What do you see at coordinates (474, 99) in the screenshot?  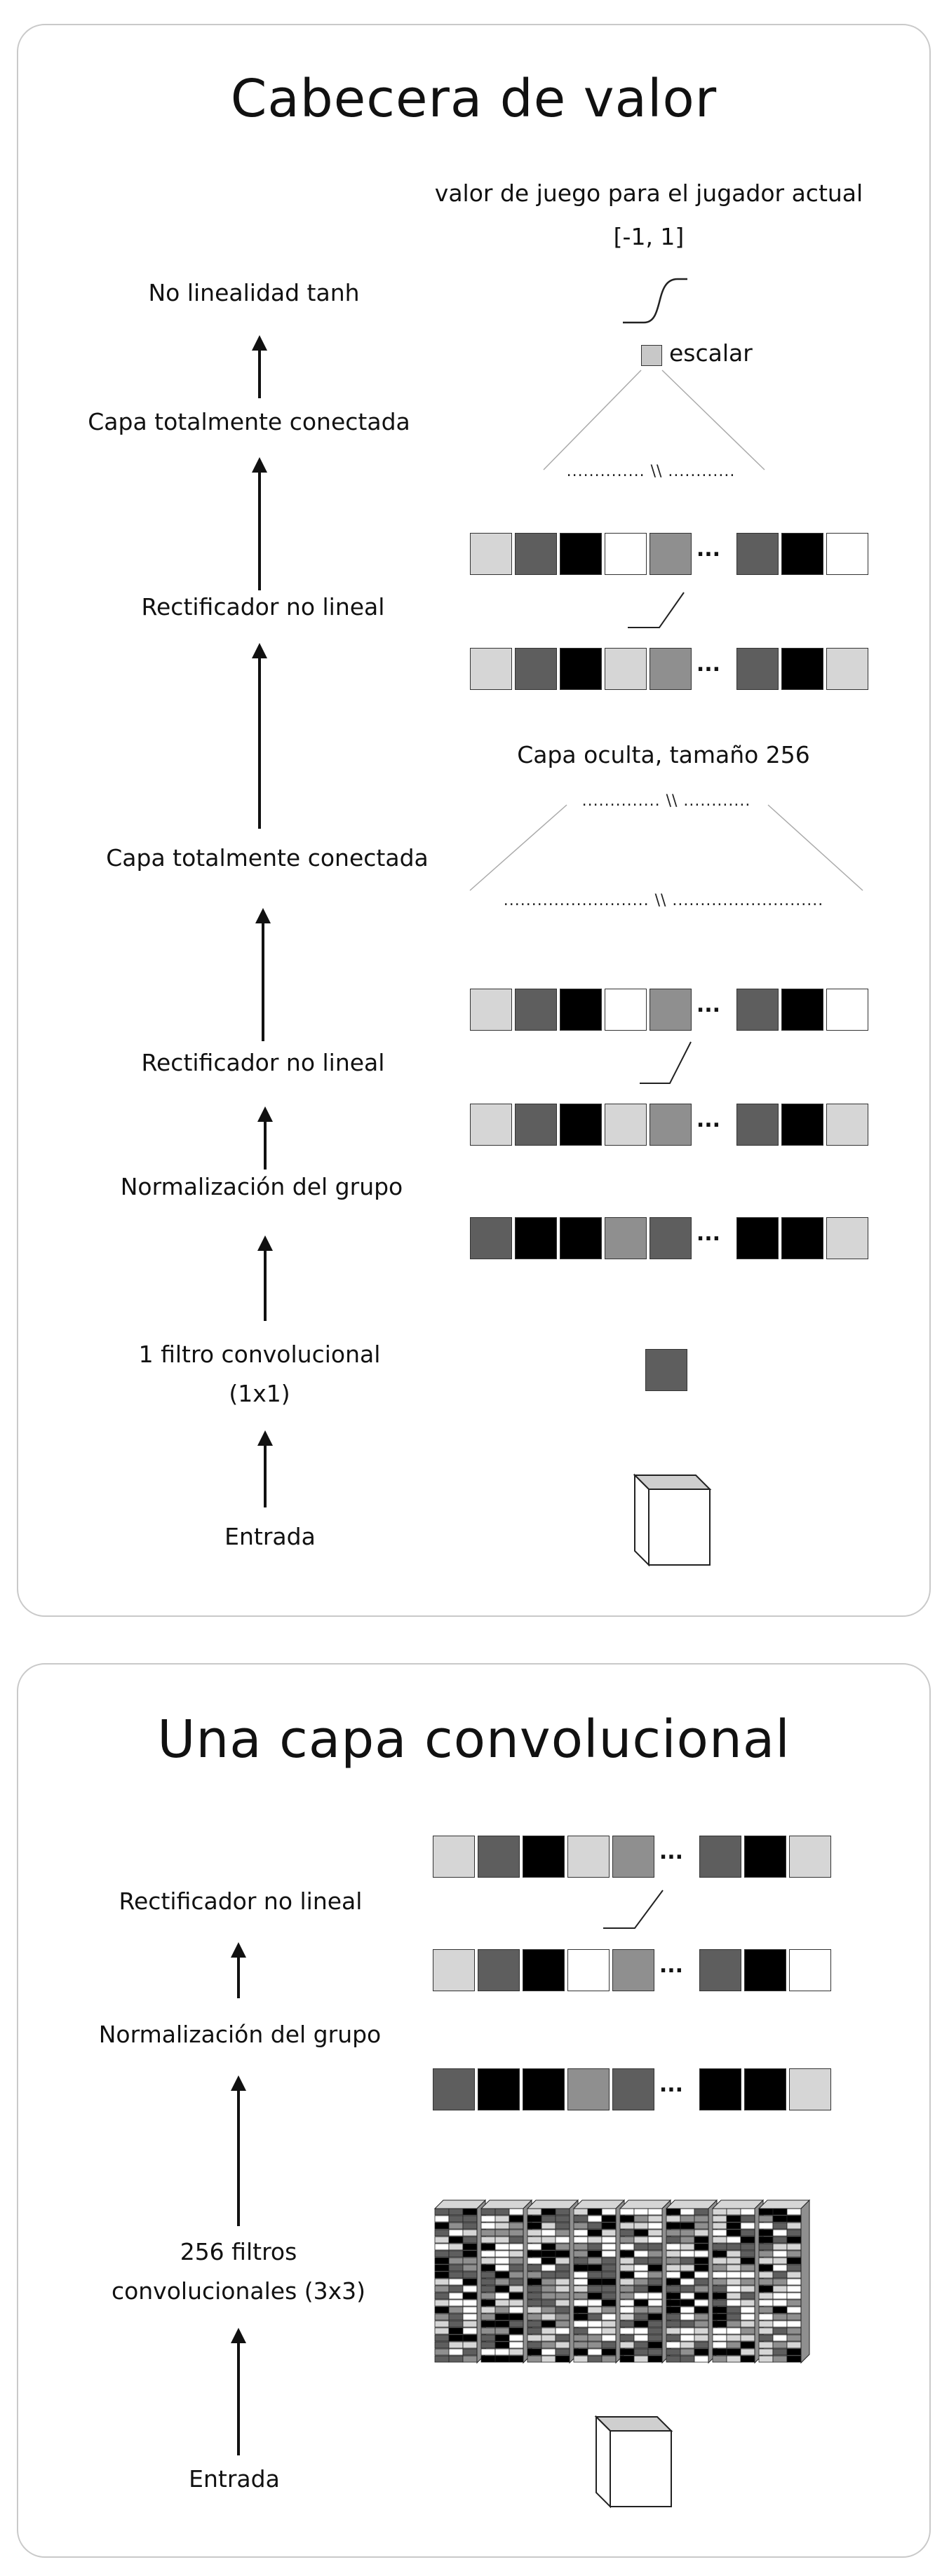 I see `panel-title: Cabecera de valor` at bounding box center [474, 99].